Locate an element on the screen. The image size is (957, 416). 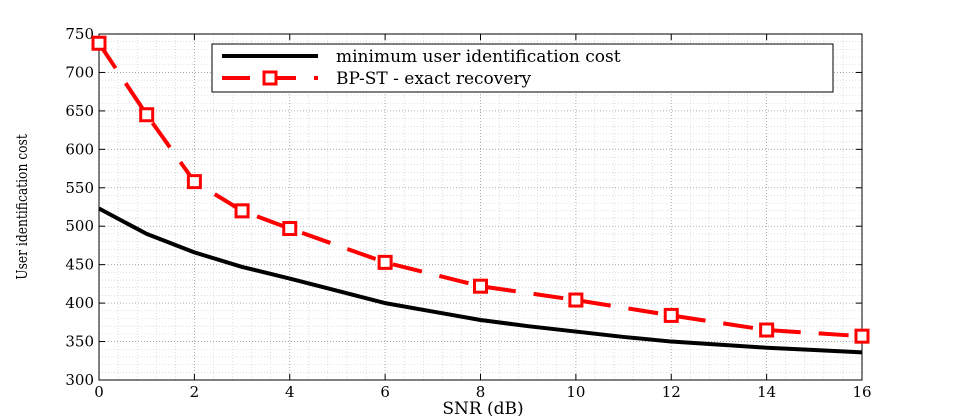
y-tick-label: 300 is located at coordinates (79, 380).